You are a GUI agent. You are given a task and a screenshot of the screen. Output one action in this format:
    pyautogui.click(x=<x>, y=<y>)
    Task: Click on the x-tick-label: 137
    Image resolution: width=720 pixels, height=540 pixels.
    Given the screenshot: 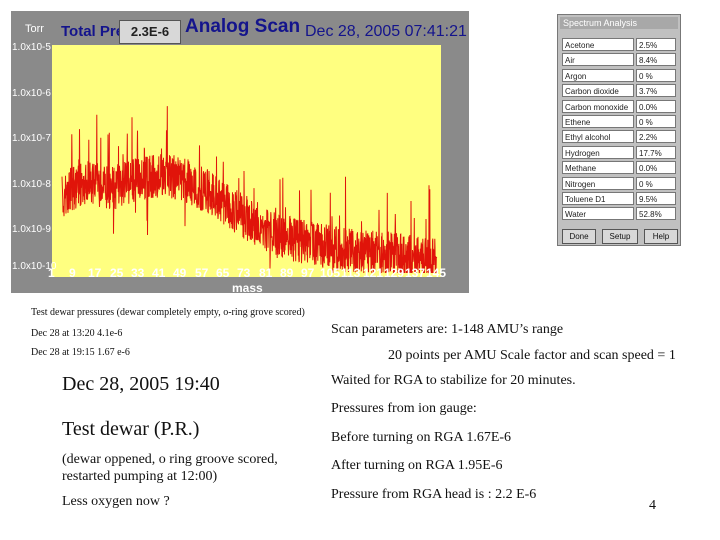 What is the action you would take?
    pyautogui.click(x=415, y=273)
    